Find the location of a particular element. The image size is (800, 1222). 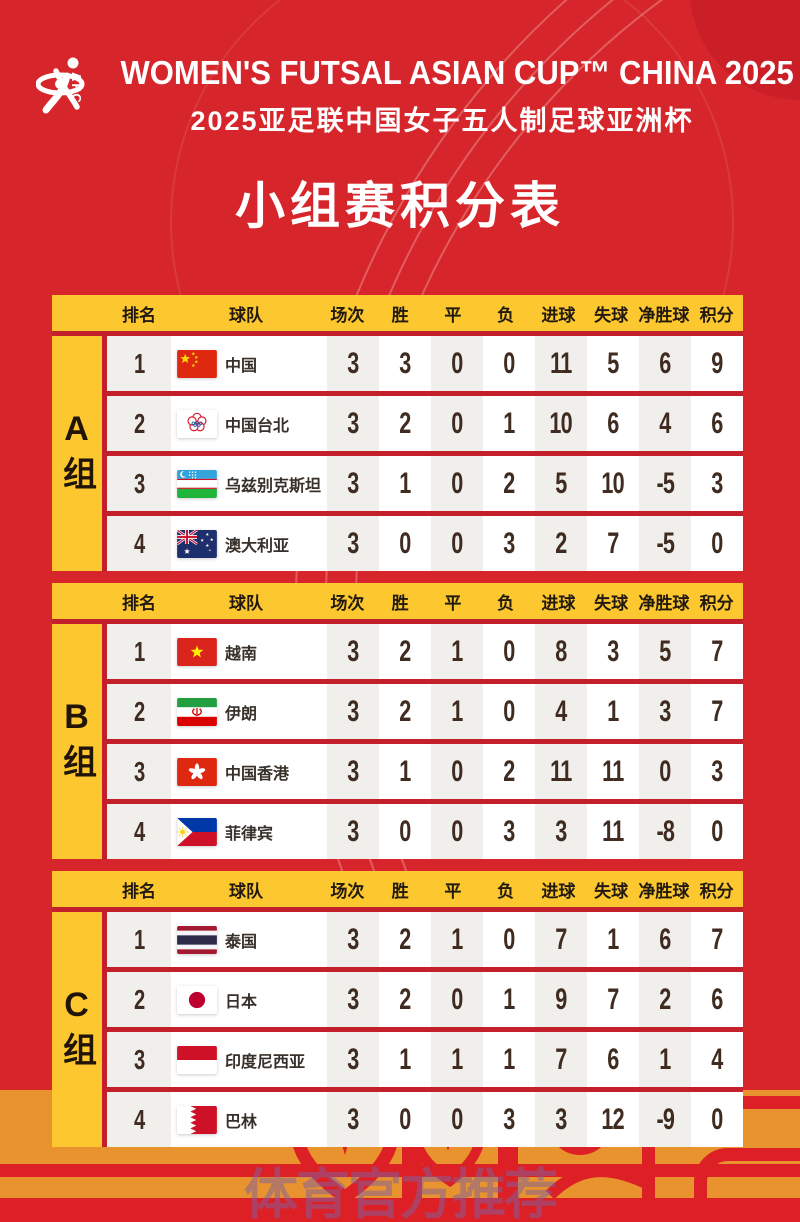

stat-cell: 2 is located at coordinates (405, 651).